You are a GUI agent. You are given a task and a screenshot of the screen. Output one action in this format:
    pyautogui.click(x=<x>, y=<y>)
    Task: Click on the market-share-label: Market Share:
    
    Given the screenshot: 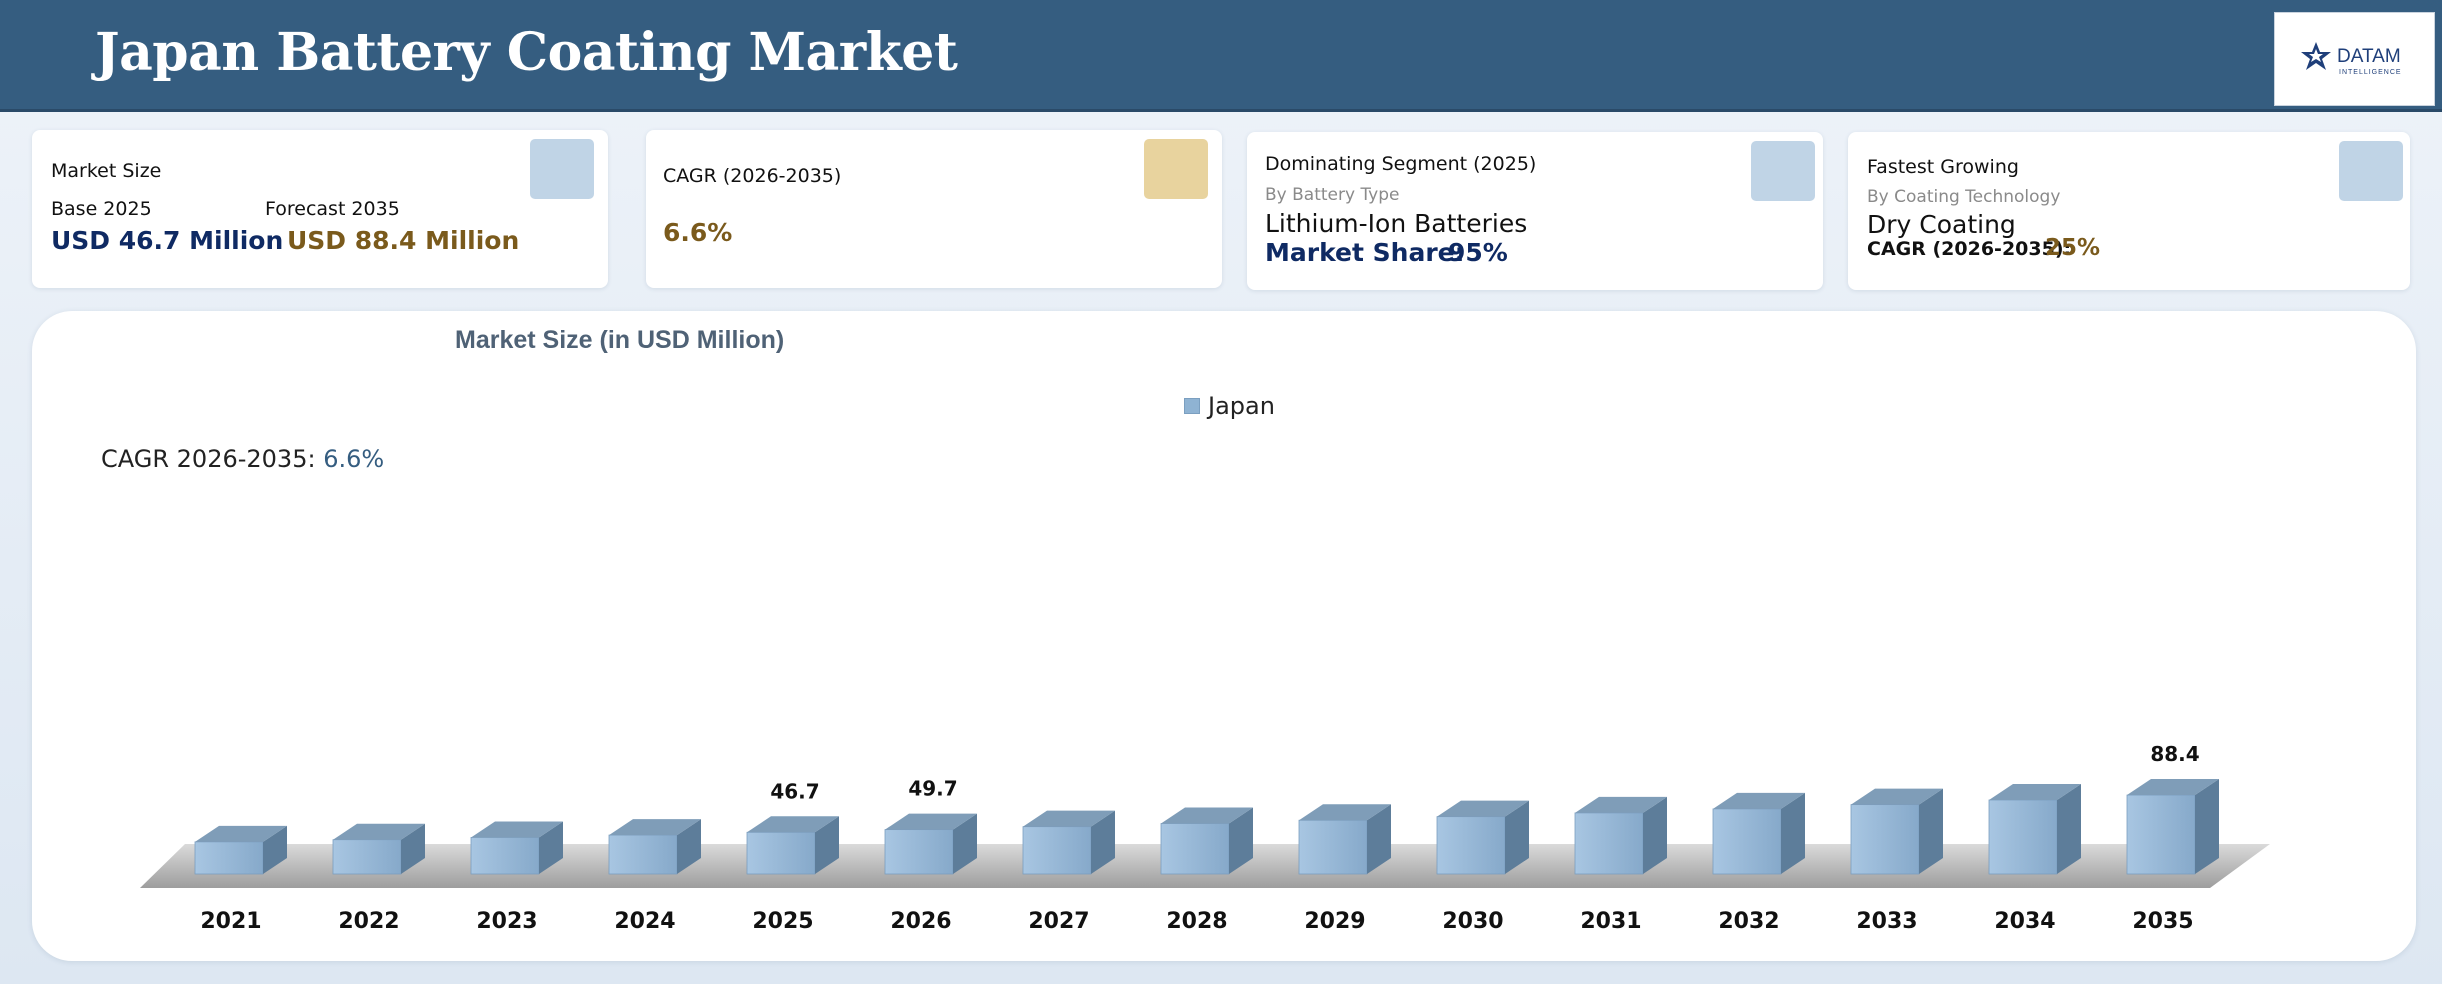 What is the action you would take?
    pyautogui.click(x=1365, y=252)
    